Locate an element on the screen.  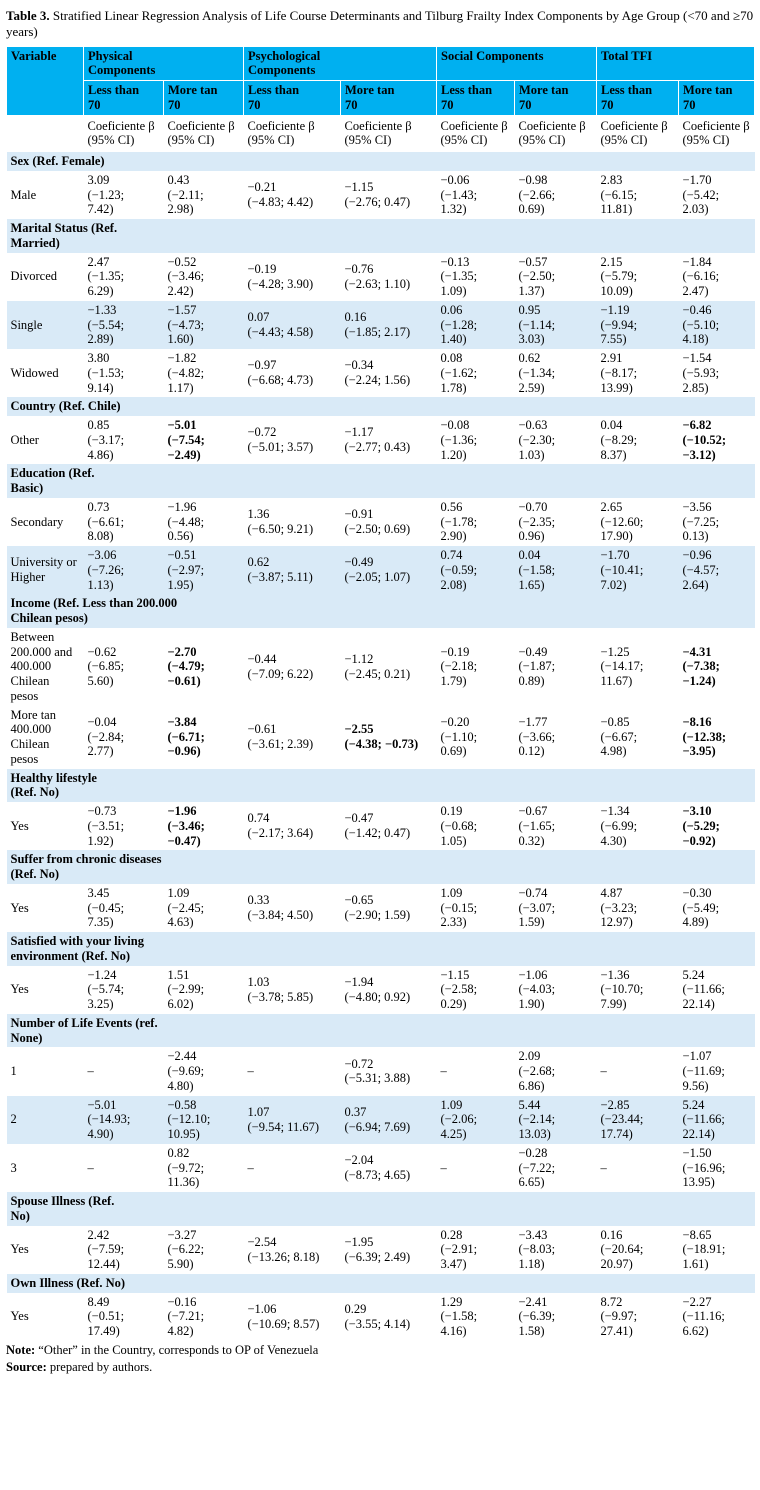
coefficient-cell: 0.04 (−1.58; 1.65) is located at coordinates (555, 570).